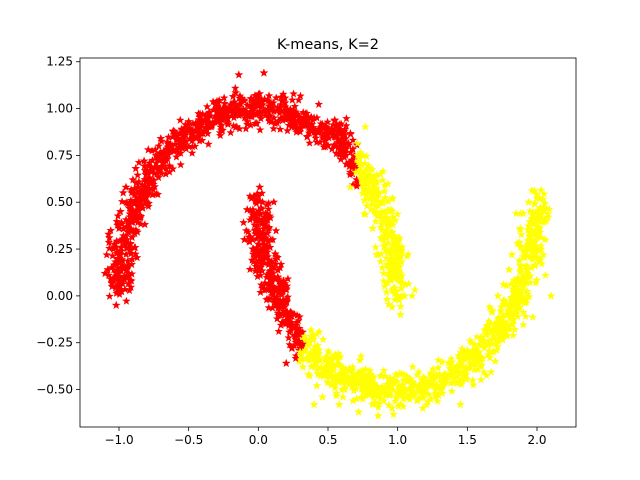 The height and width of the screenshot is (480, 640). I want to click on x-tick-label: 0.0, so click(258, 440).